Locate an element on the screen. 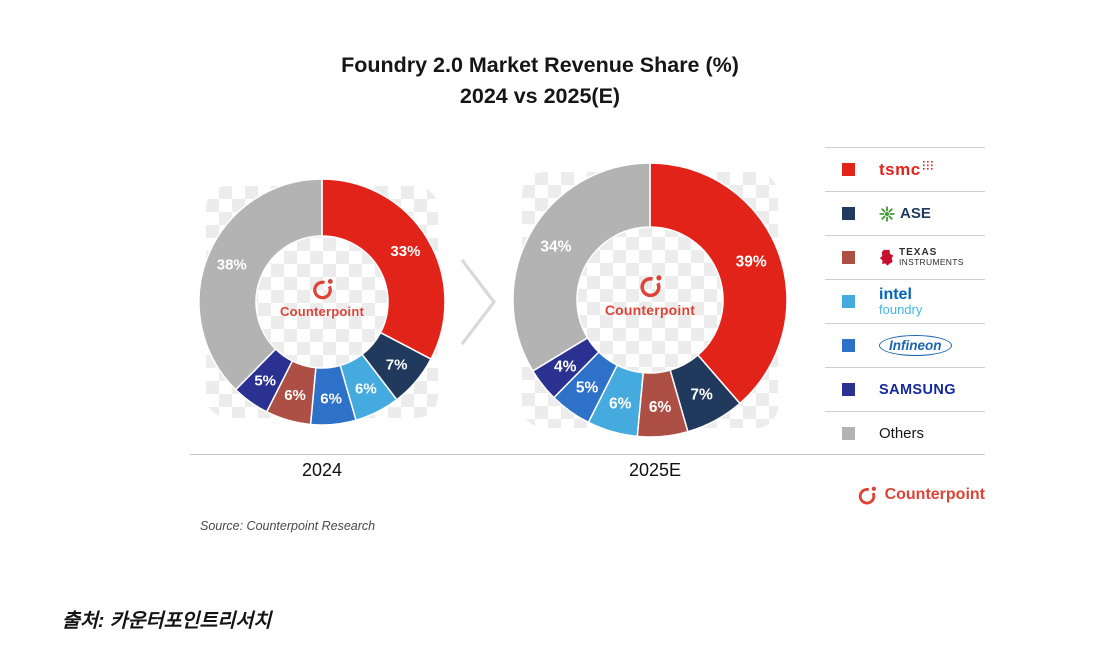 This screenshot has height=662, width=1111. x-label-2024: 2024 is located at coordinates (322, 470).